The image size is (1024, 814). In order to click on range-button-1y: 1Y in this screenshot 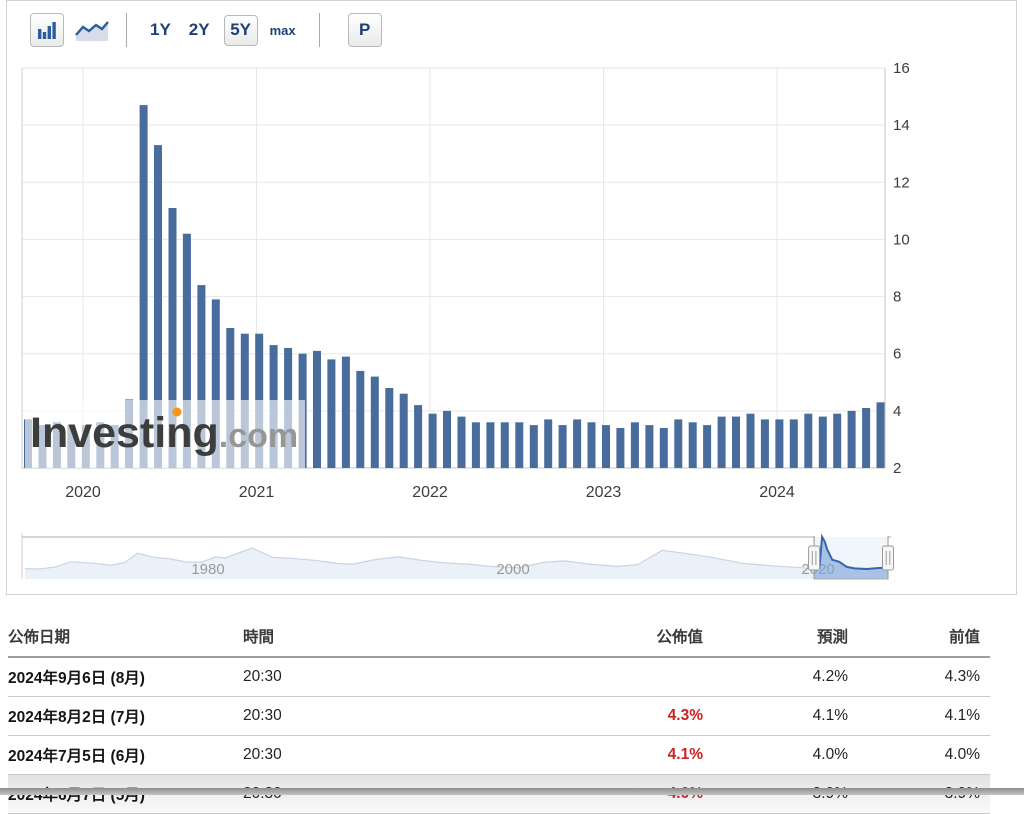, I will do `click(160, 29)`.